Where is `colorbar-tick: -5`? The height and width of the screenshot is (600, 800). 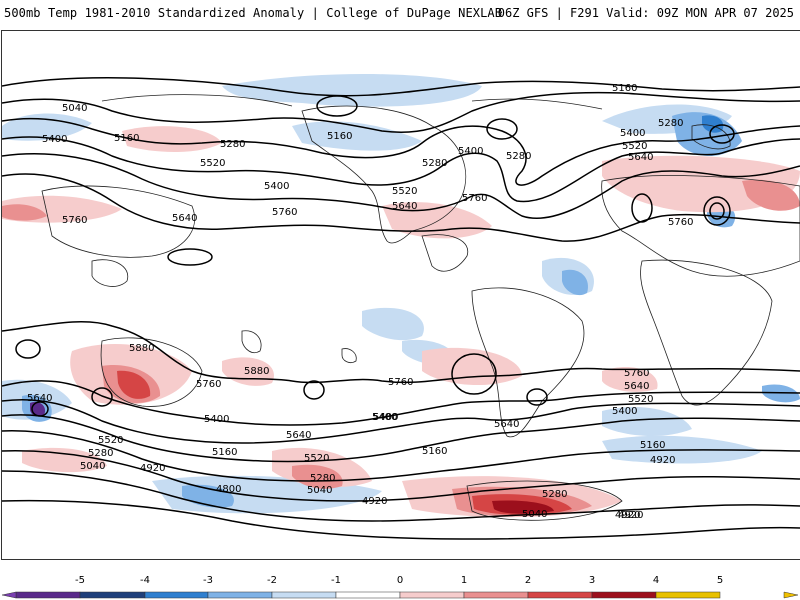 colorbar-tick: -5 is located at coordinates (80, 580).